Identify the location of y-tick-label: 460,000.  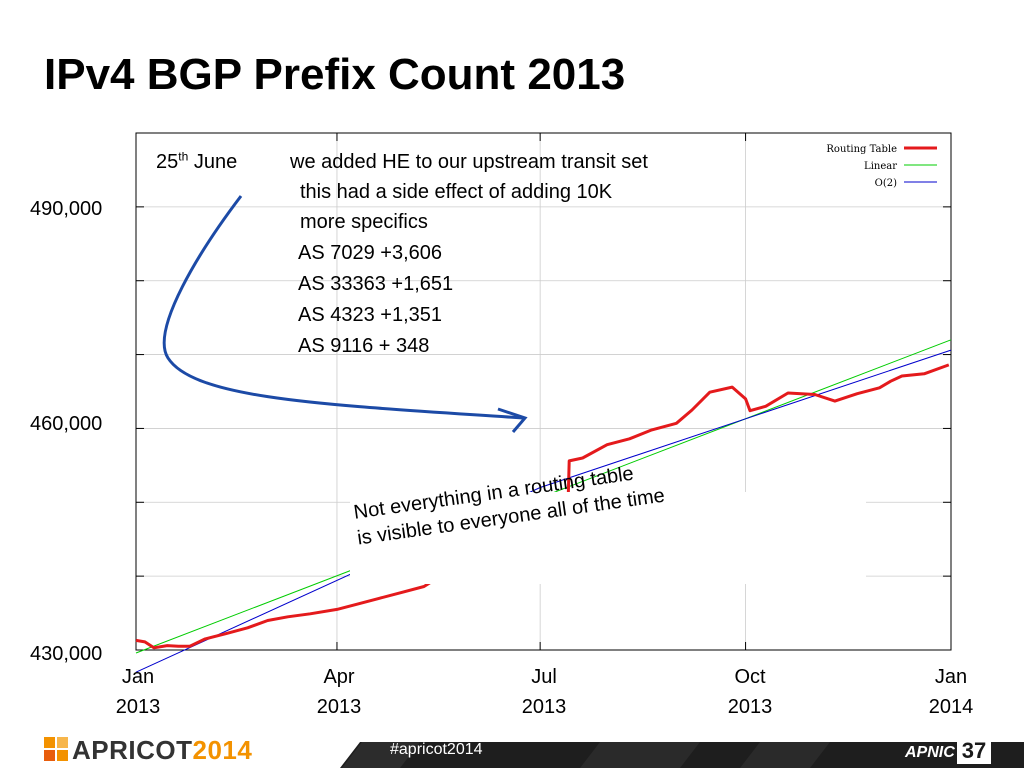
(66, 424).